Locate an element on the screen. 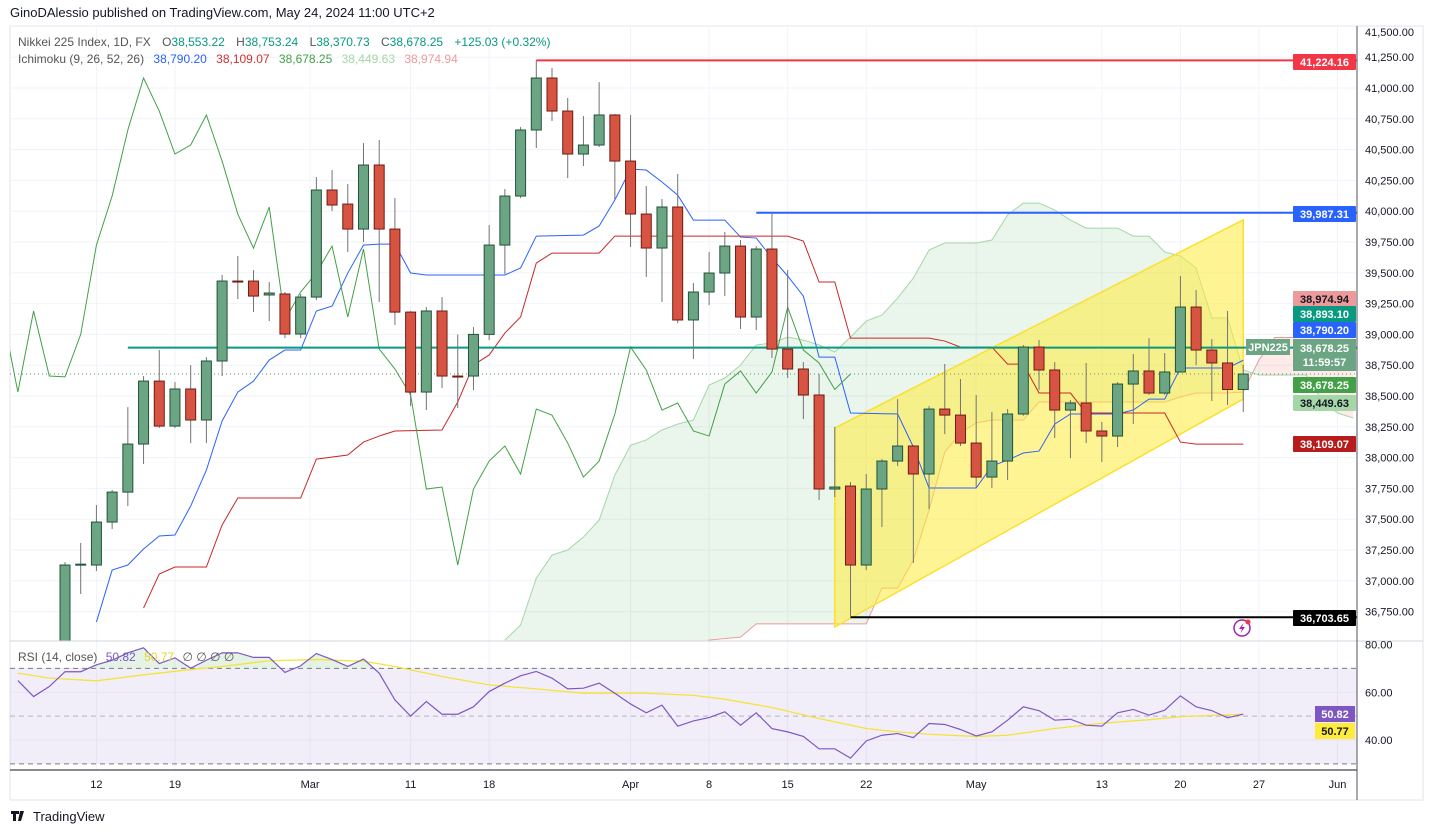  change-value: +125.03 (+0.32%) is located at coordinates (502, 42).